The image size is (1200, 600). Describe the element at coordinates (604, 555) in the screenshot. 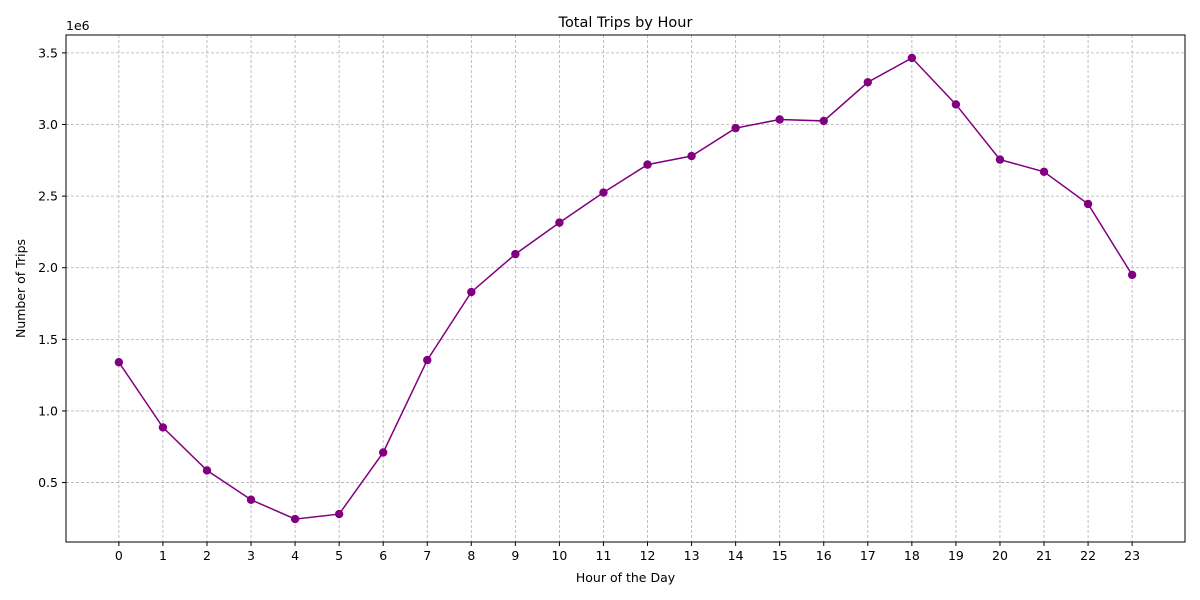

I see `x-tick-label: 11` at that location.